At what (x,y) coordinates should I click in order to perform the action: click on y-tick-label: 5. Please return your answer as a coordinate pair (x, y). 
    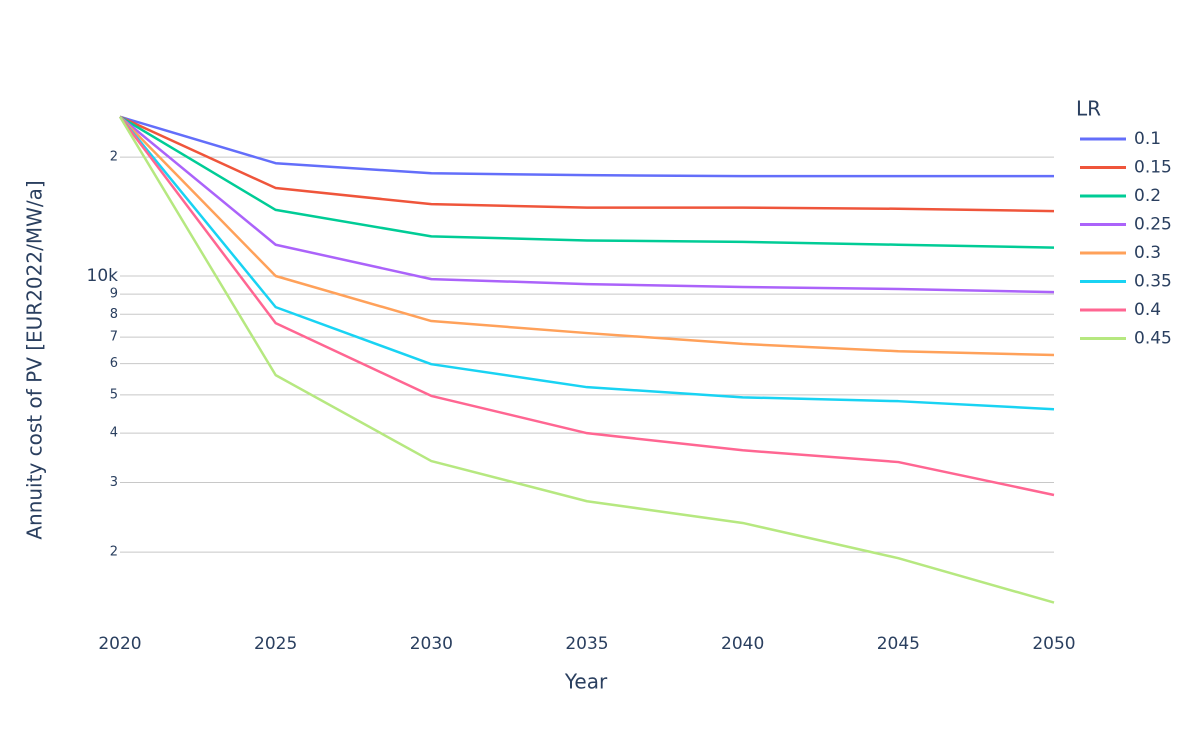
    Looking at the image, I should click on (114, 394).